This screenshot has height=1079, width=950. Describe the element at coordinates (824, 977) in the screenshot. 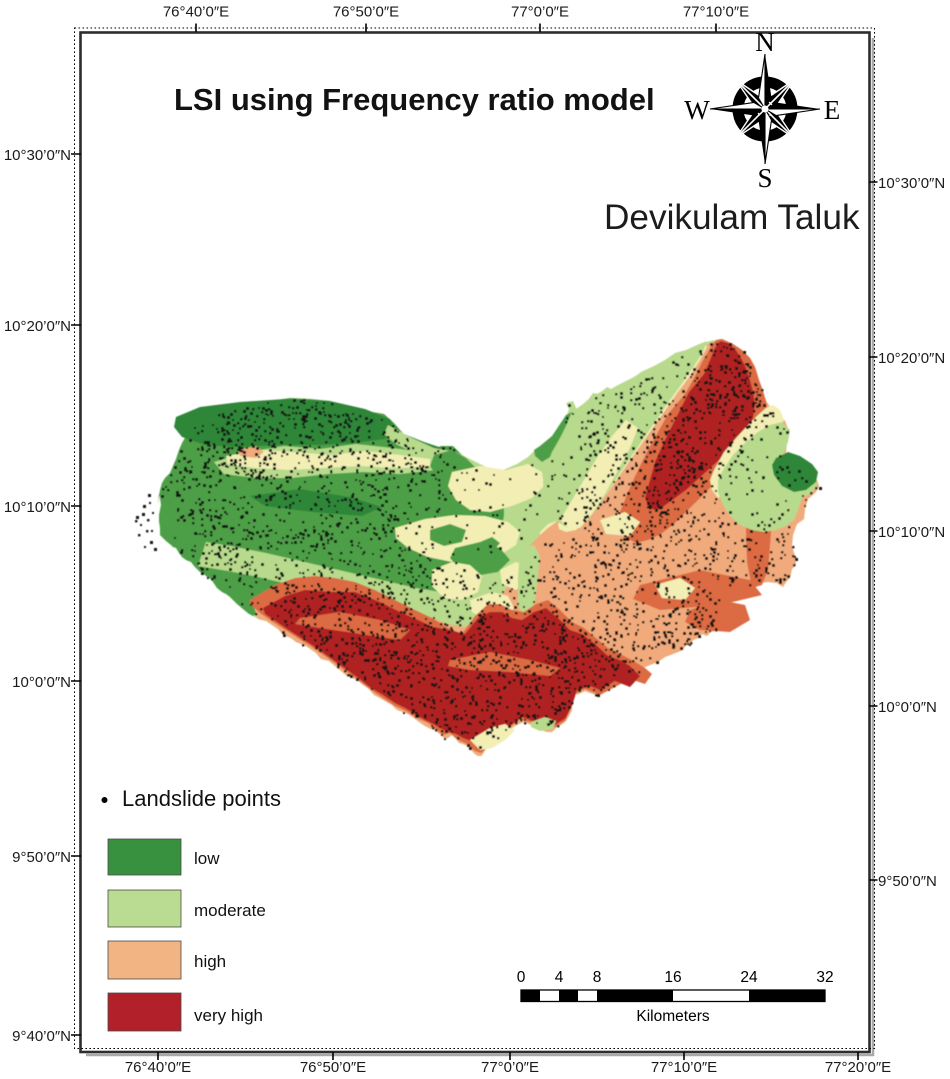

I see `svg-text: 32` at that location.